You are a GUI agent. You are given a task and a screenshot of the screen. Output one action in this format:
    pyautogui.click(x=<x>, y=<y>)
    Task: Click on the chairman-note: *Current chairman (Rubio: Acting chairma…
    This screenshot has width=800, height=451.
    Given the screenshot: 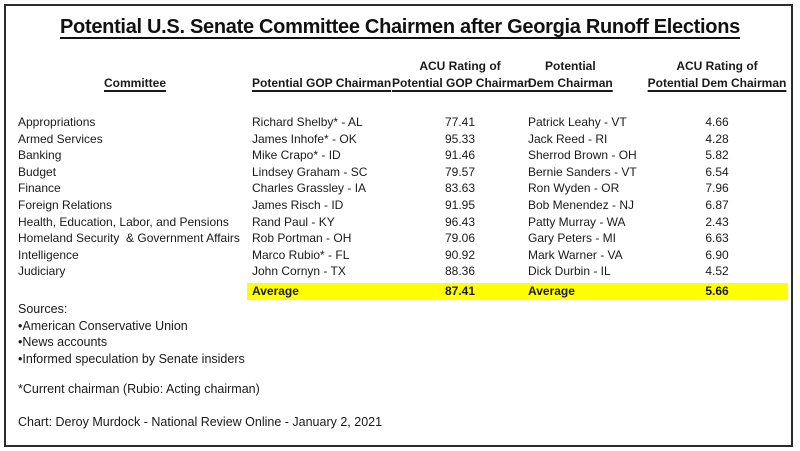 What is the action you would take?
    pyautogui.click(x=139, y=389)
    